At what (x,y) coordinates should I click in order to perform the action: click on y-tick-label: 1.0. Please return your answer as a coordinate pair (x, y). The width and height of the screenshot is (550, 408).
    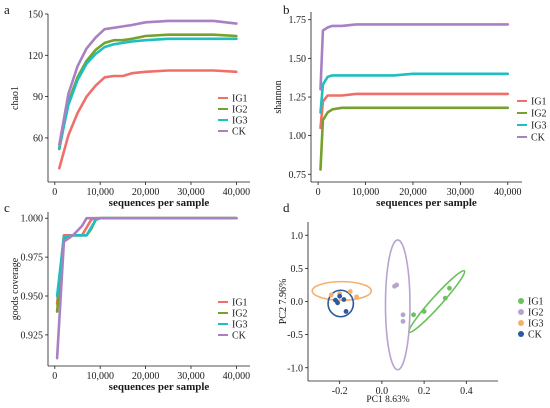
    Looking at the image, I should click on (297, 236).